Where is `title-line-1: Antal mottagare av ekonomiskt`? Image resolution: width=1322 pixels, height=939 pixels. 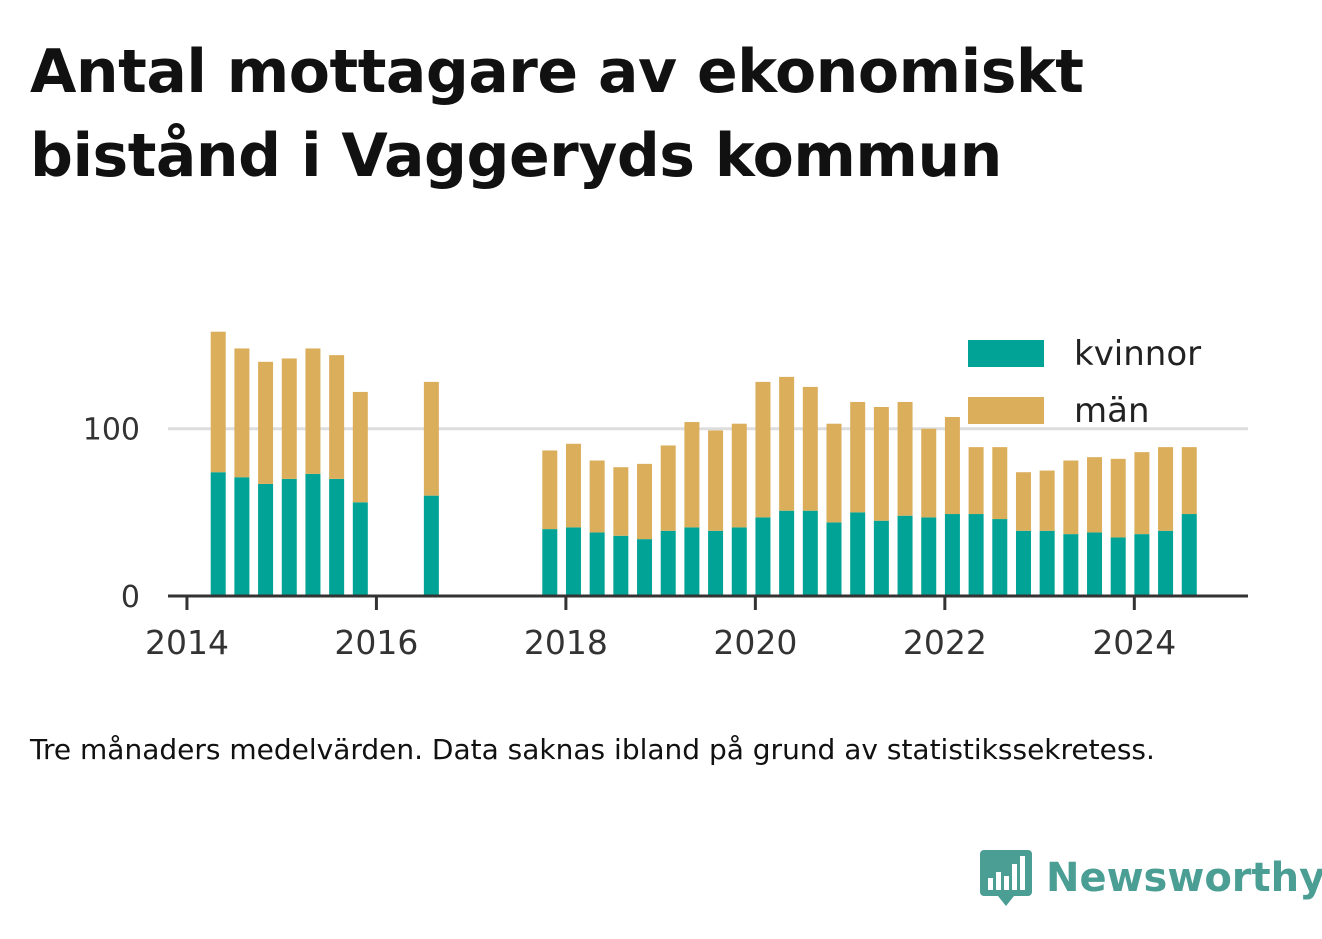
title-line-1: Antal mottagare av ekonomiskt is located at coordinates (557, 72).